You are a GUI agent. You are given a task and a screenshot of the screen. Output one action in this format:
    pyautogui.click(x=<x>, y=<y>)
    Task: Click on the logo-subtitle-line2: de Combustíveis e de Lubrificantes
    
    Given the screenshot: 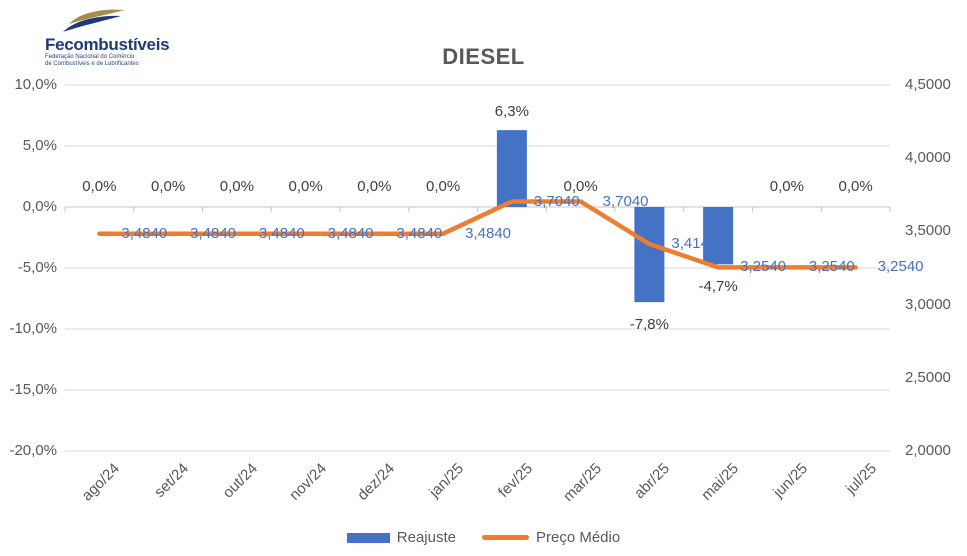 What is the action you would take?
    pyautogui.click(x=92, y=64)
    